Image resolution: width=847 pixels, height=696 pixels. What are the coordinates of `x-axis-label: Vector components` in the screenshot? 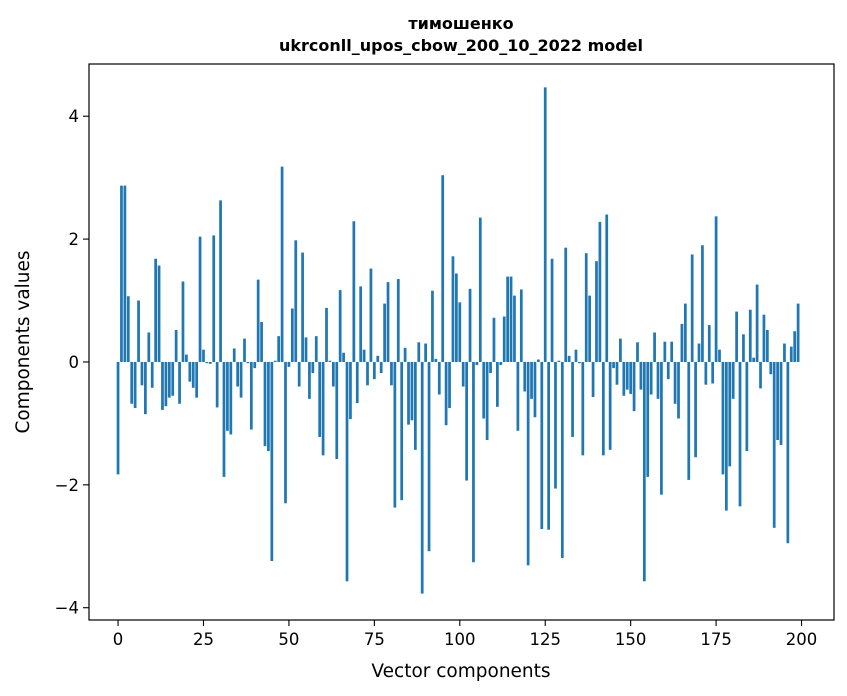 It's located at (460, 671).